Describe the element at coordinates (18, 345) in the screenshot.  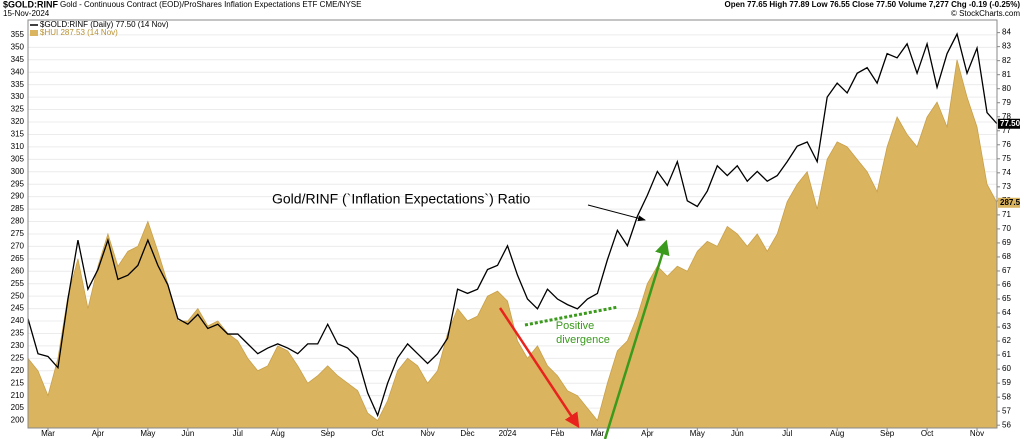
I see `y-tick-label: 230` at that location.